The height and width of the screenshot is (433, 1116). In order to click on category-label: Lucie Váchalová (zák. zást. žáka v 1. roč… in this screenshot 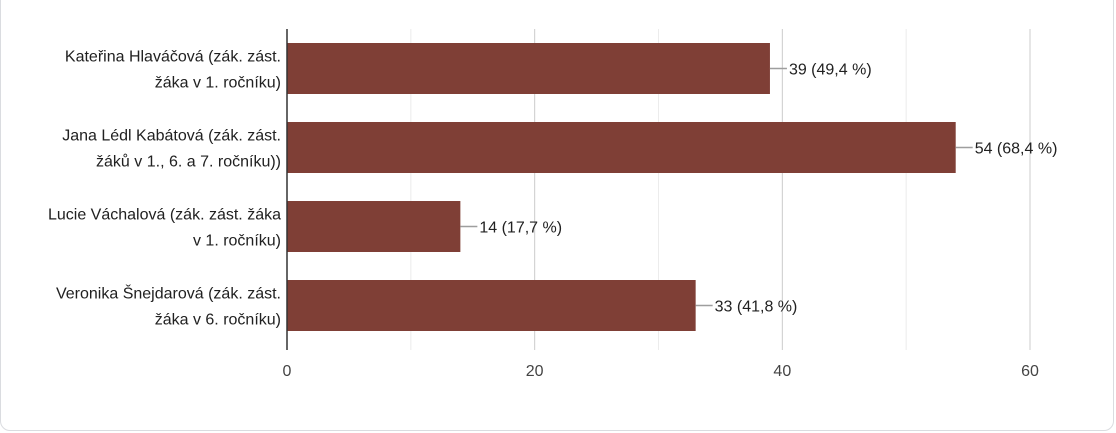, I will do `click(164, 228)`.